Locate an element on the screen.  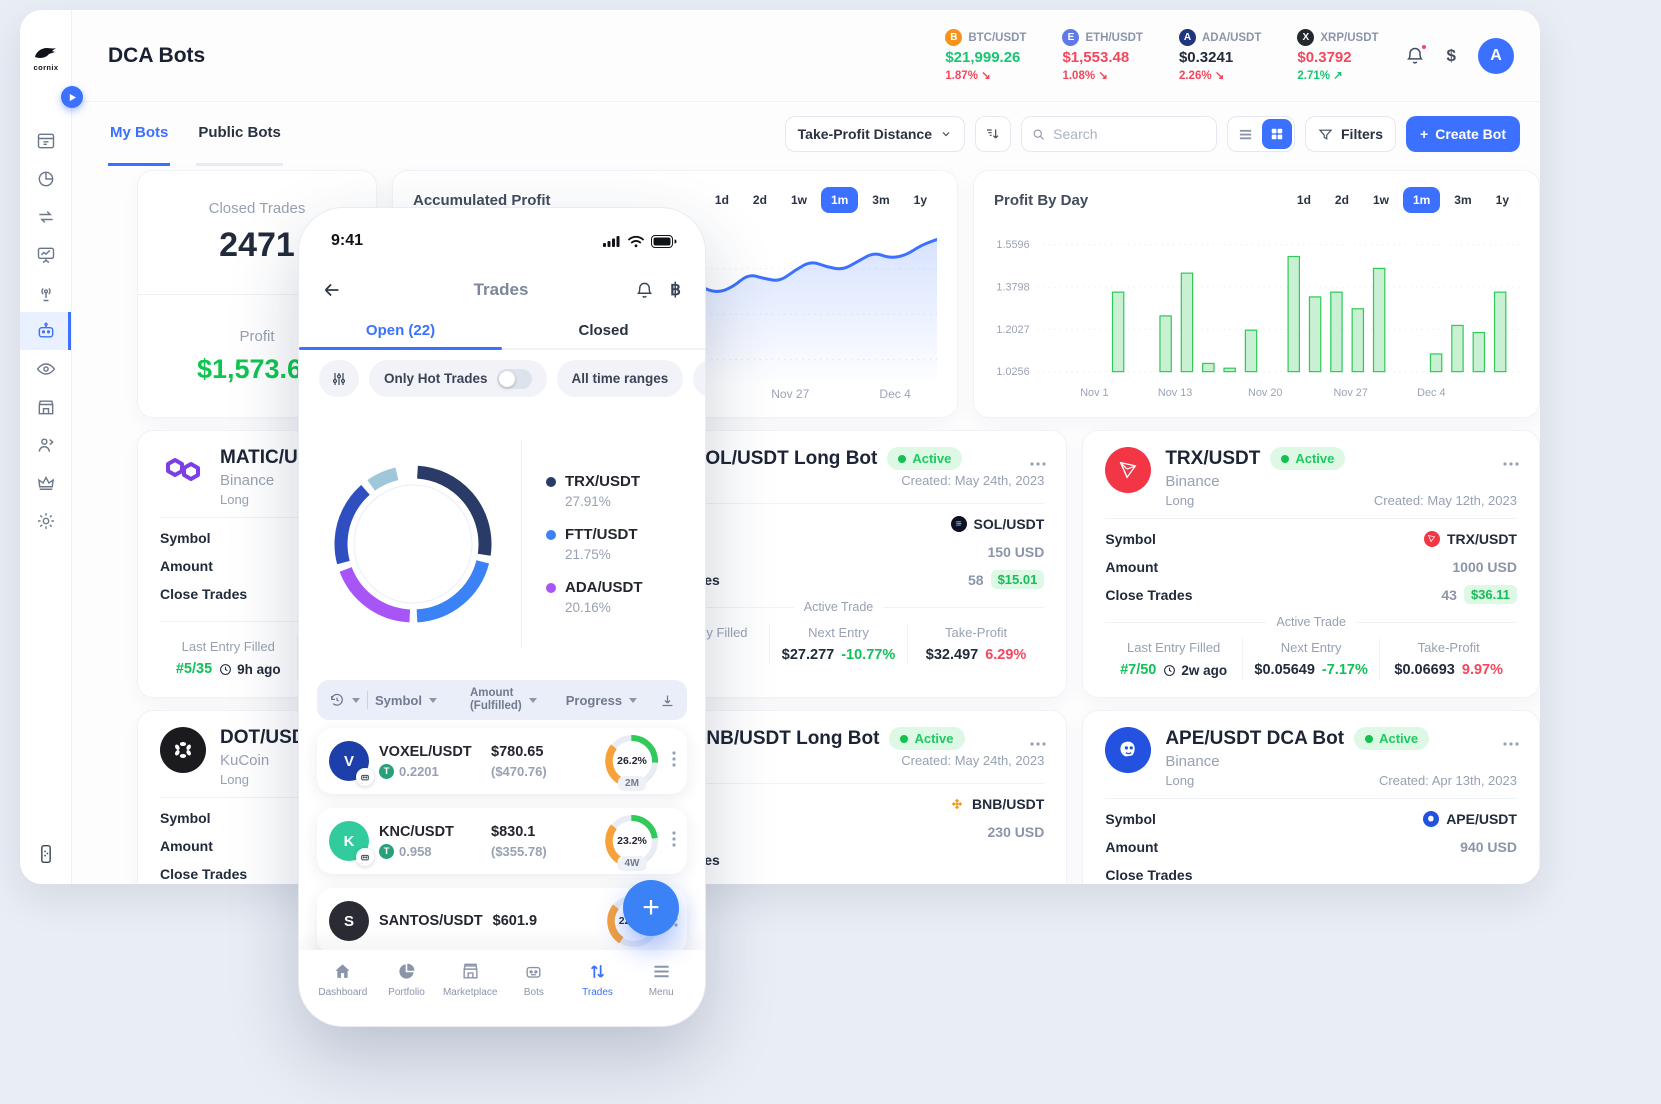
search-box is located at coordinates (1119, 134).